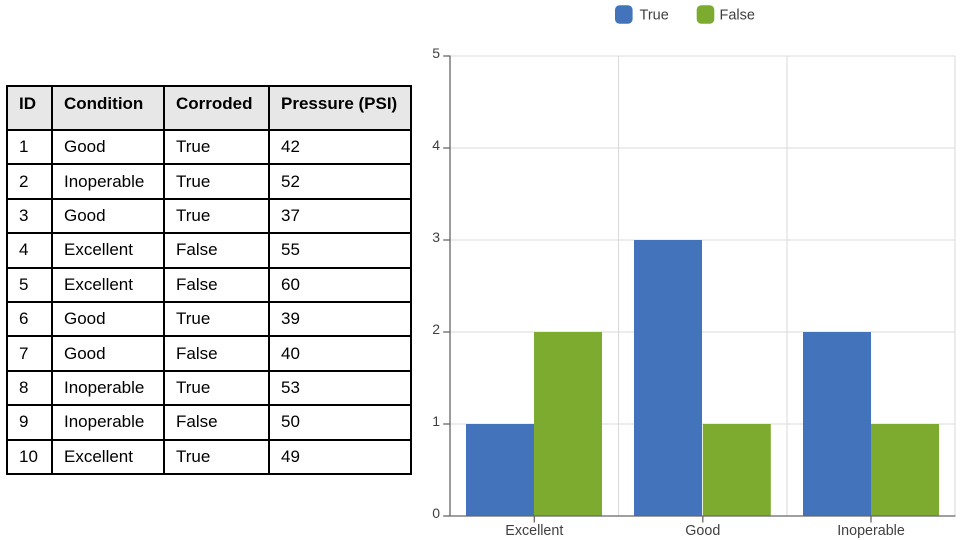 Image resolution: width=967 pixels, height=540 pixels. I want to click on svg-text: Inoperable, so click(871, 531).